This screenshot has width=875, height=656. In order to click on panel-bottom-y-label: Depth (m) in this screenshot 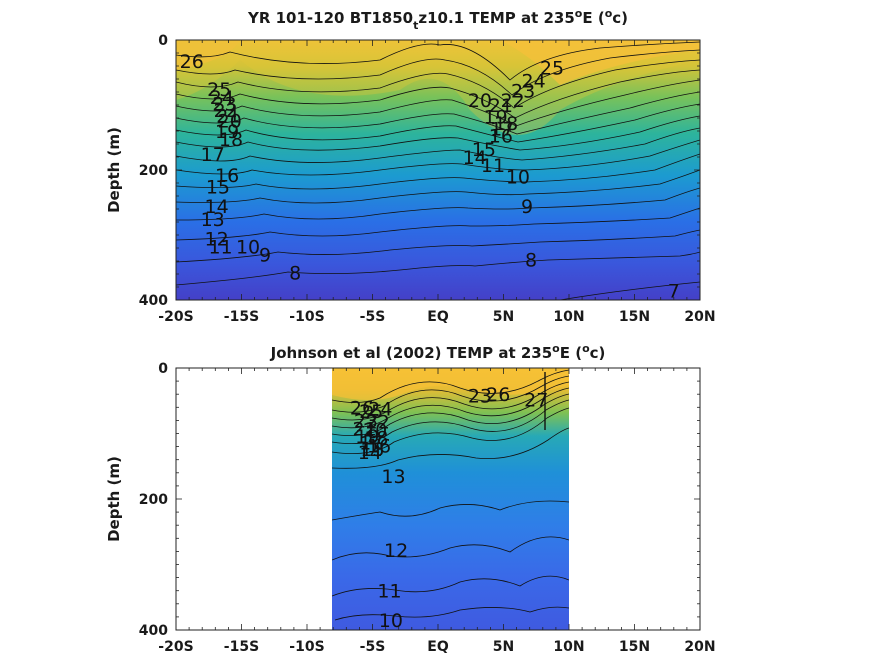, I will do `click(114, 499)`.